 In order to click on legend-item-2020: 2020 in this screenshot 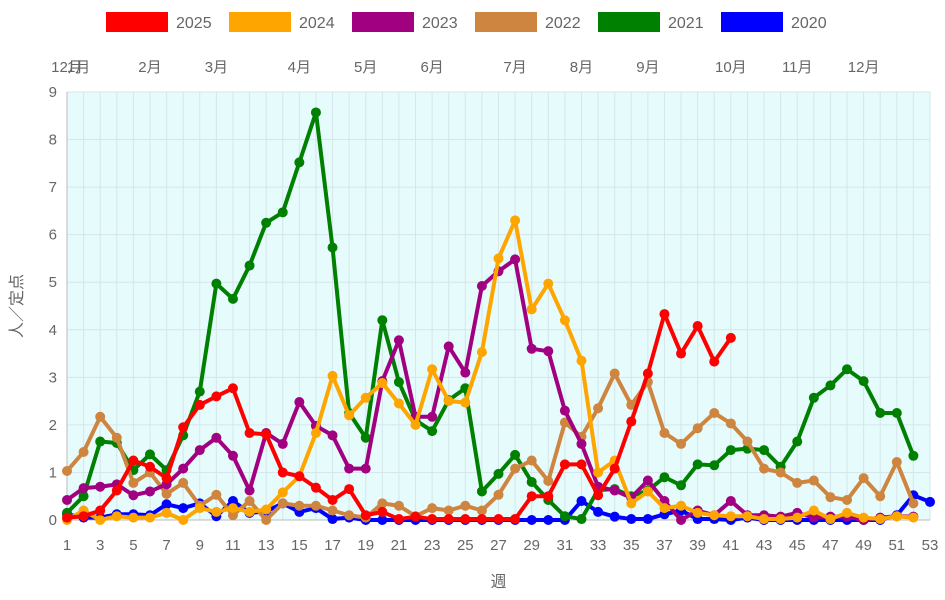, I will do `click(774, 22)`.